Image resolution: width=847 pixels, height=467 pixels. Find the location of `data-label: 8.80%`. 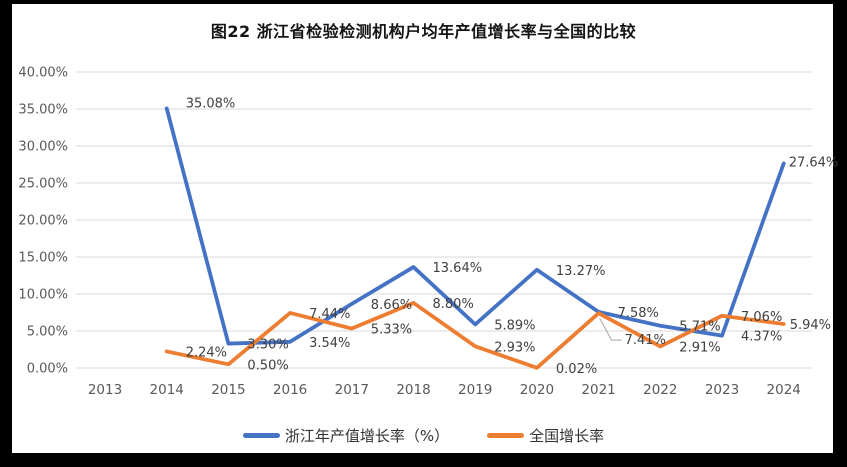

data-label: 8.80% is located at coordinates (453, 304).